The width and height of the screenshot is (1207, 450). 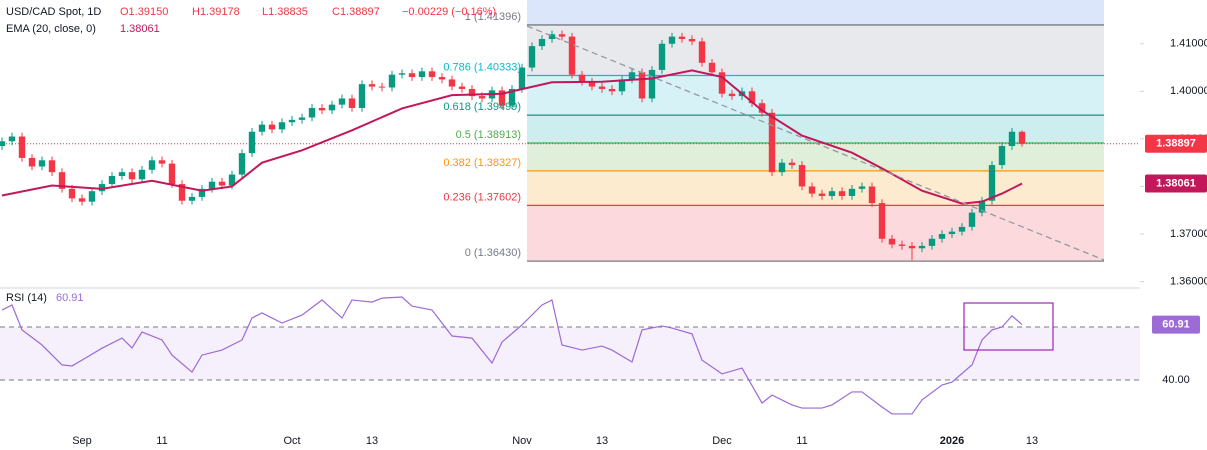 I want to click on rsi-tick-label: 40.00, so click(x=1176, y=380).